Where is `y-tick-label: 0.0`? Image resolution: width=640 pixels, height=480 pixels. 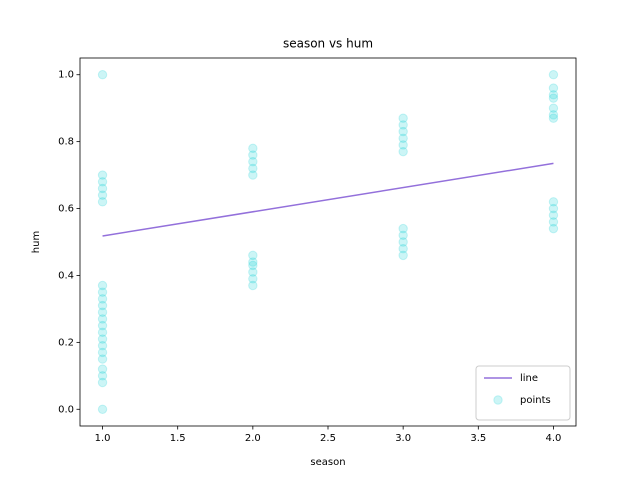 y-tick-label: 0.0 is located at coordinates (66, 409).